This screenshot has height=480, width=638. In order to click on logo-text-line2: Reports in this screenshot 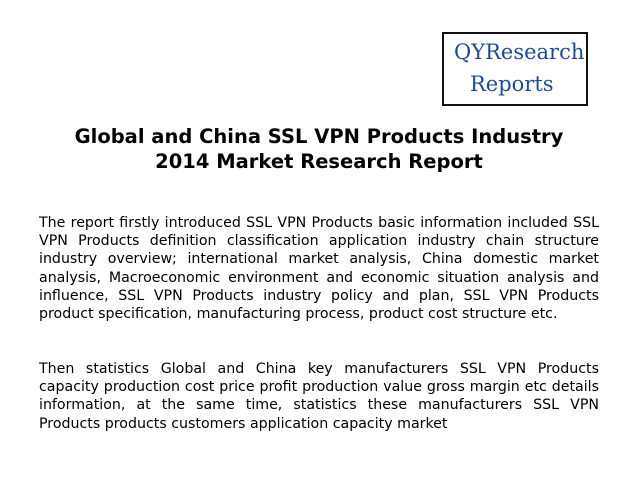, I will do `click(512, 84)`.